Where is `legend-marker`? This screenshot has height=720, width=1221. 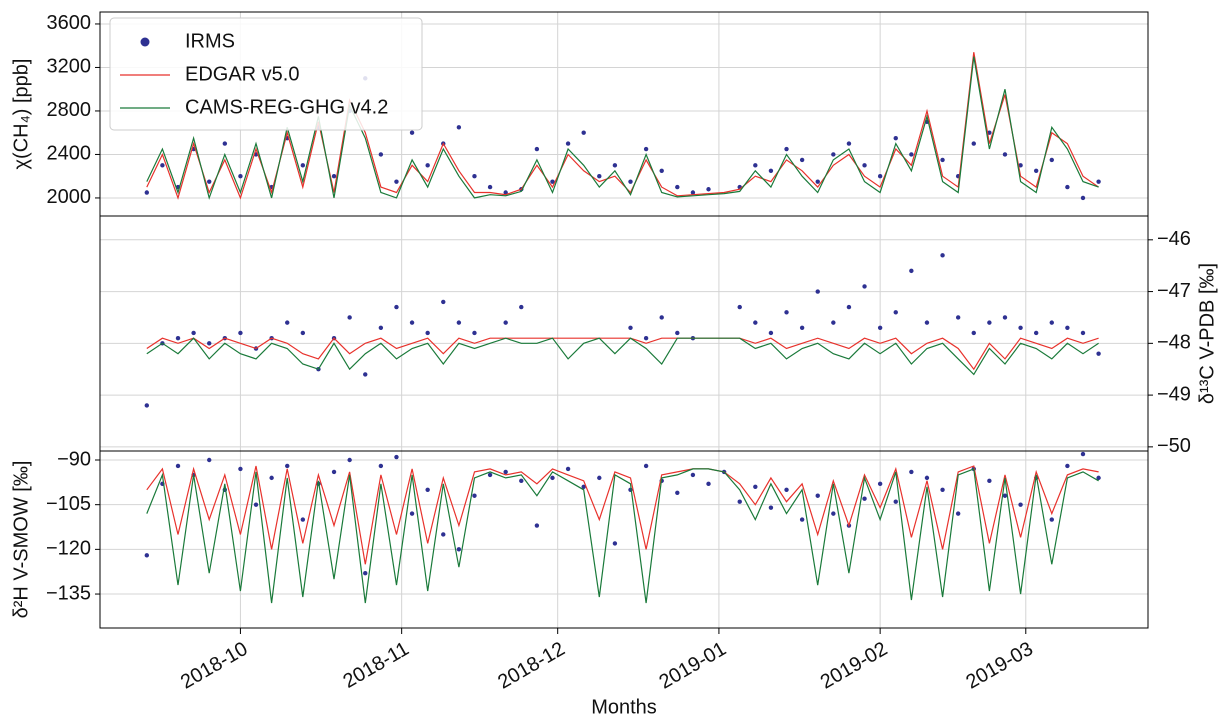 legend-marker is located at coordinates (145, 42).